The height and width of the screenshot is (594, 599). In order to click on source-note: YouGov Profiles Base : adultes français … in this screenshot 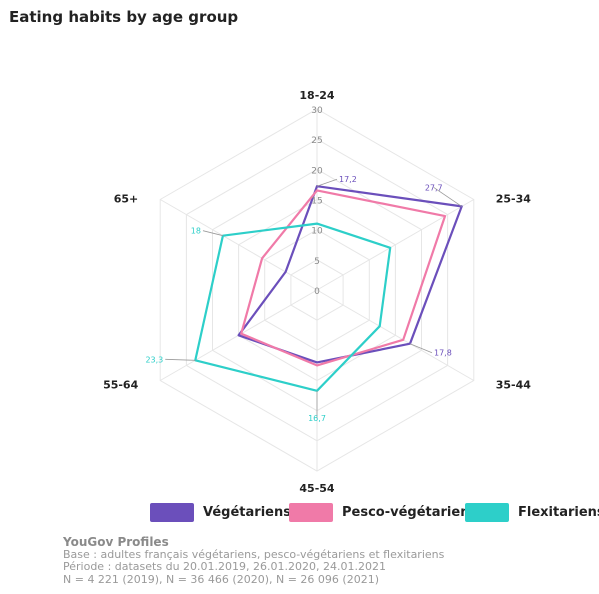, I will do `click(323, 561)`.